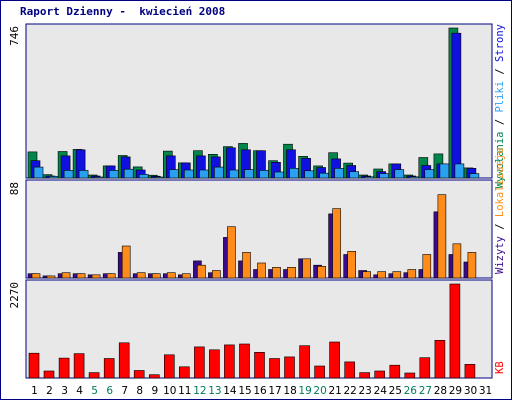  What do you see at coordinates (500, 183) in the screenshot?
I see `legend-label: Lokalizacje` at bounding box center [500, 183].